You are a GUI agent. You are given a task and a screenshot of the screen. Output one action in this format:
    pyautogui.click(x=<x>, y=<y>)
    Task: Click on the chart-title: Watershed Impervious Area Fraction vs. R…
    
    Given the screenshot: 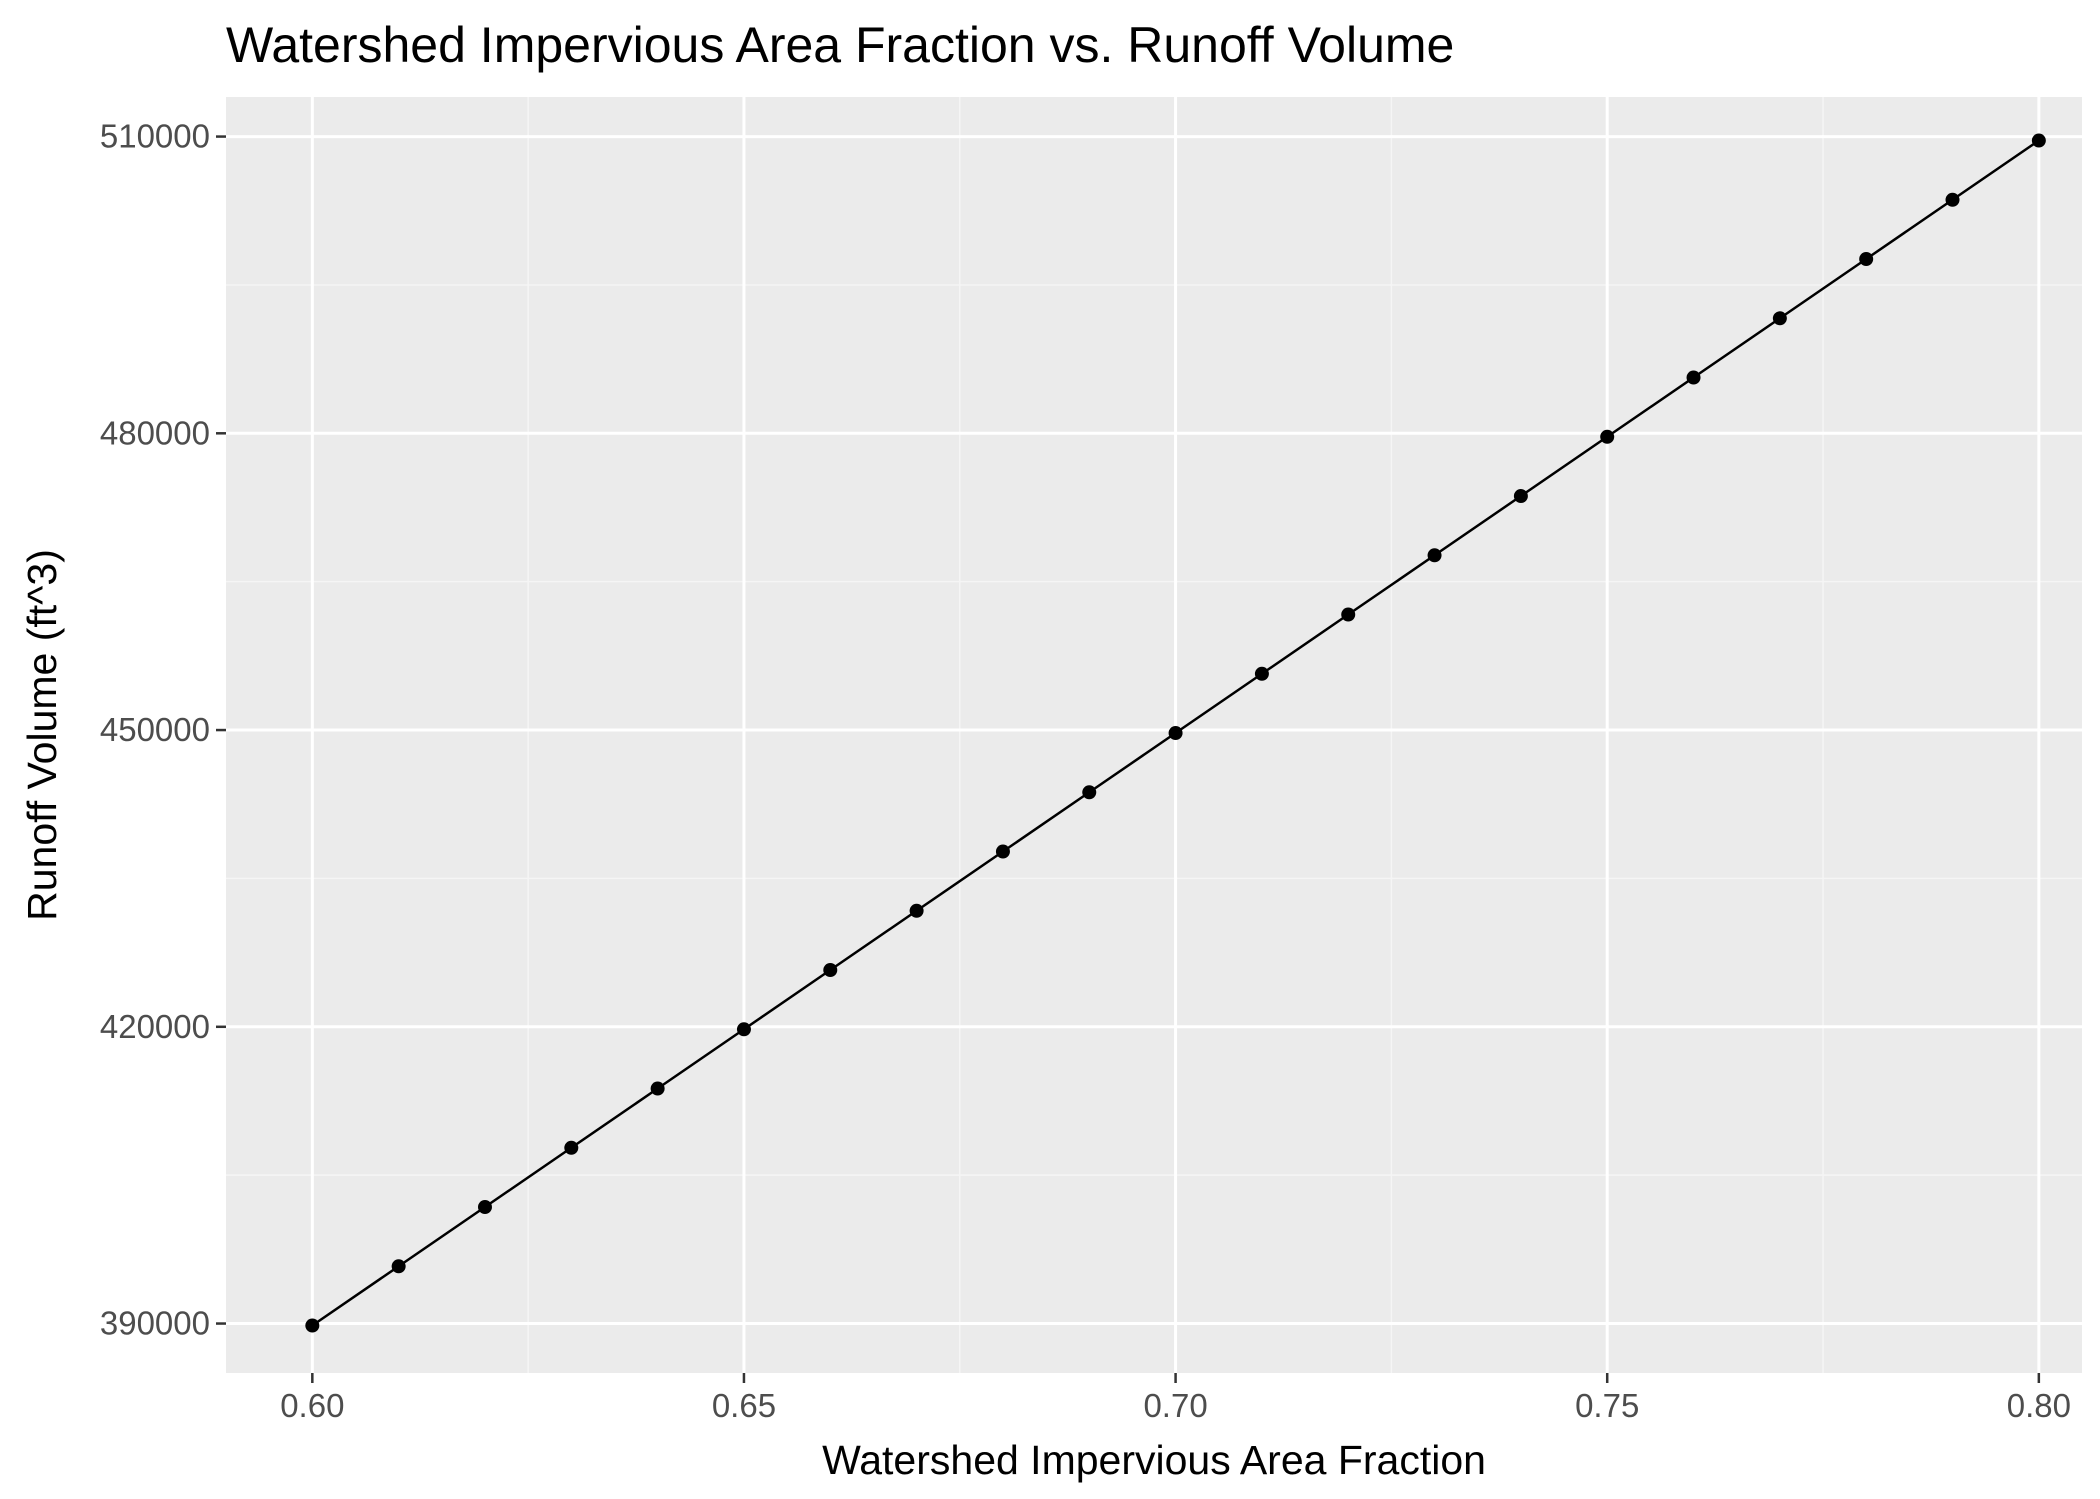 What is the action you would take?
    pyautogui.click(x=840, y=45)
    